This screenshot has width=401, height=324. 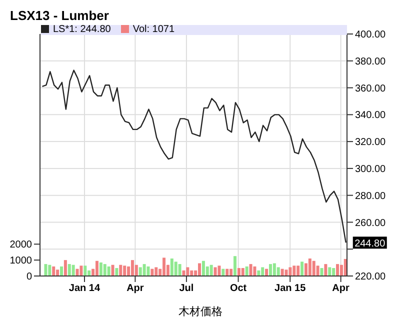 I want to click on legend-label: LS*1: 244.80, so click(x=82, y=29).